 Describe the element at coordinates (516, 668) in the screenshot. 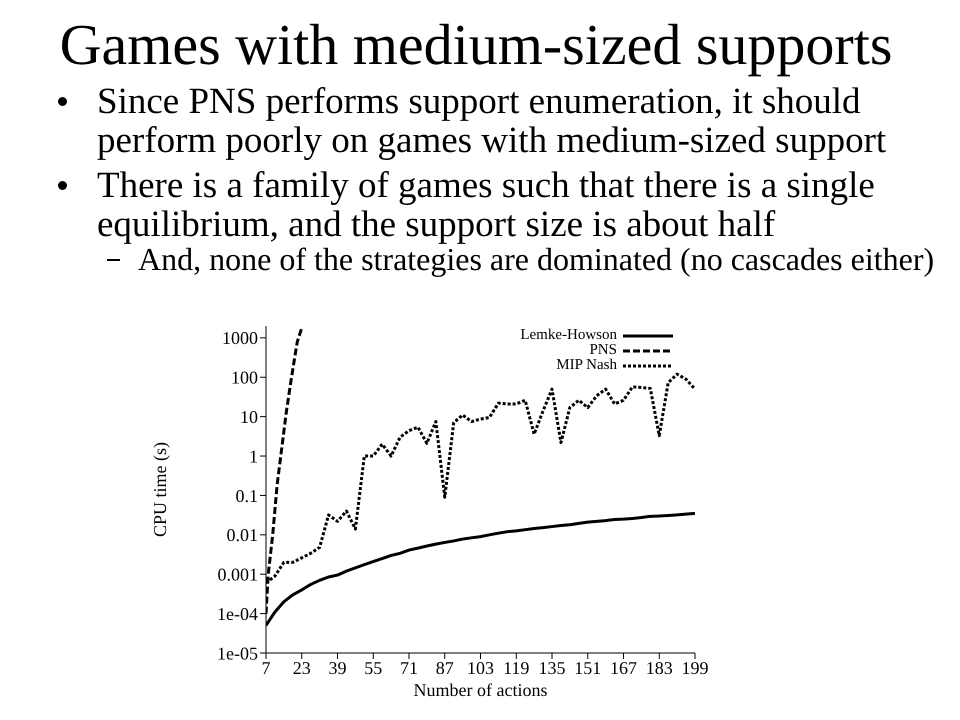

I see `x-tick-label: 119` at that location.